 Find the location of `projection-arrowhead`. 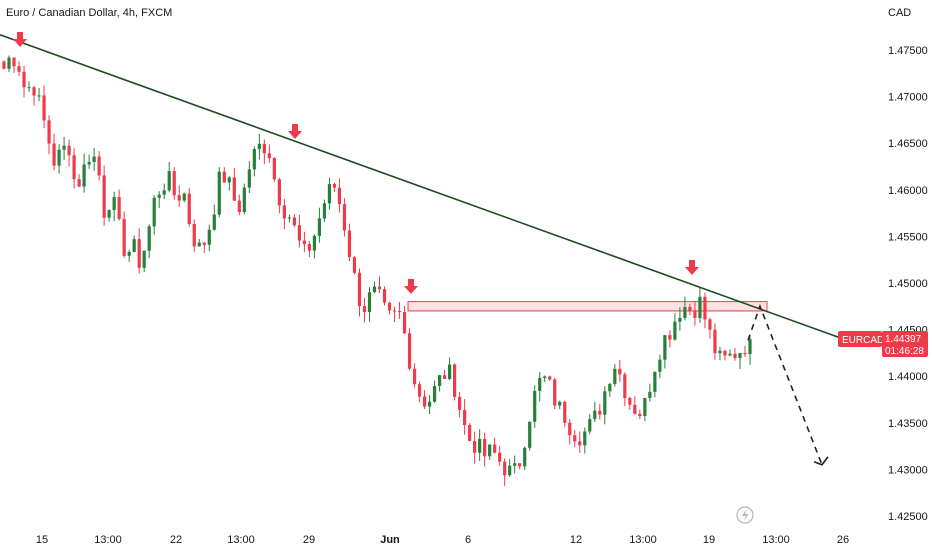

projection-arrowhead is located at coordinates (821, 461).